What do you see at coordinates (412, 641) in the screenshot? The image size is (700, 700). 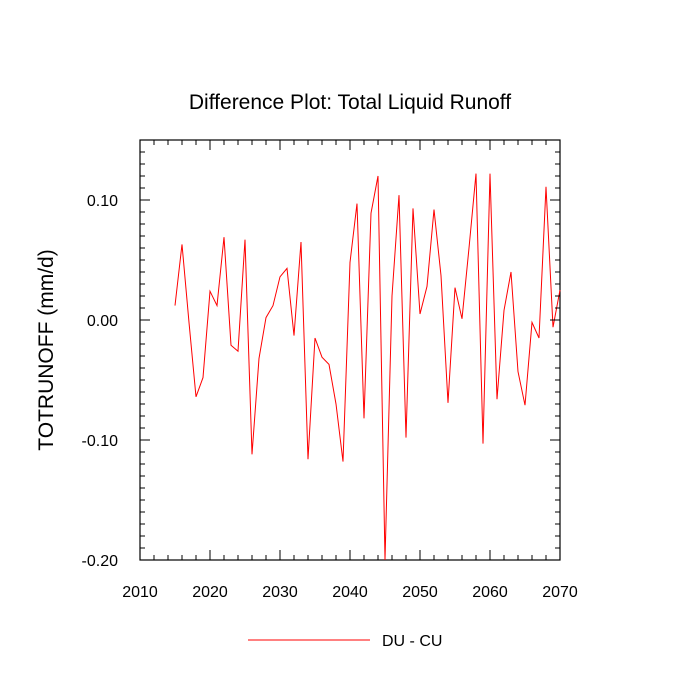 I see `legend-label: DU - CU` at bounding box center [412, 641].